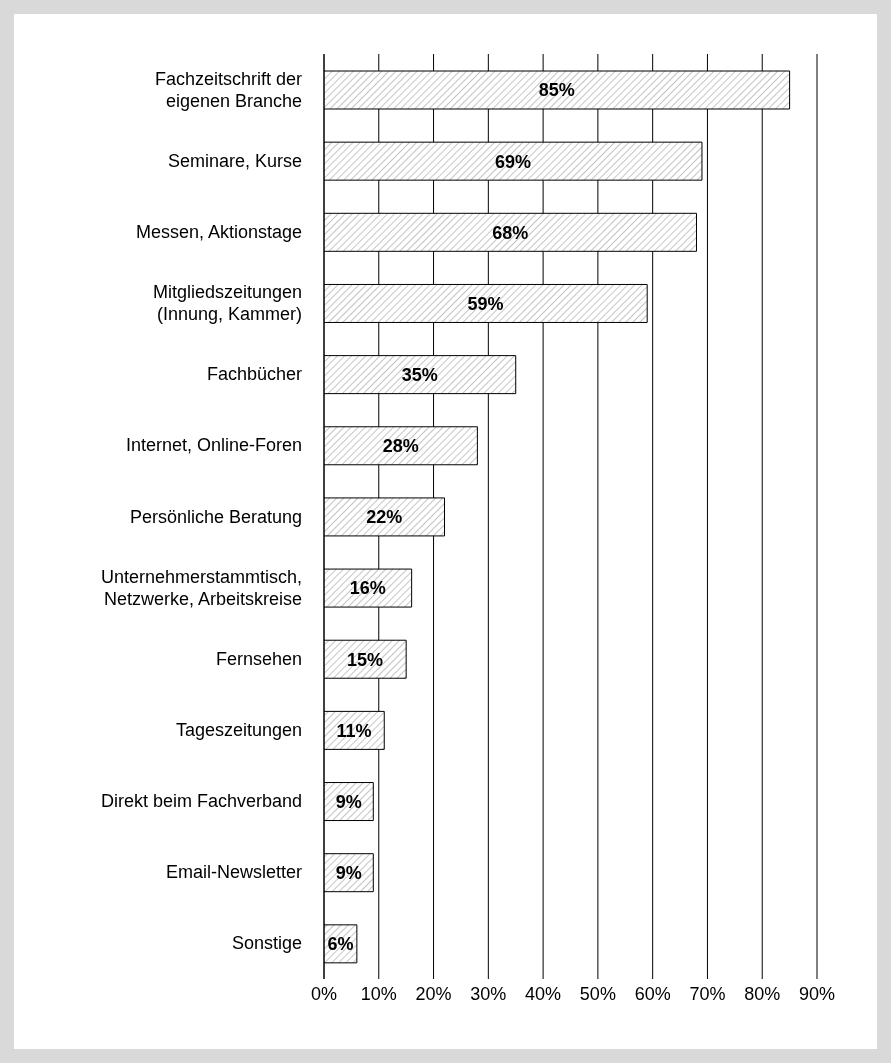  What do you see at coordinates (254, 374) in the screenshot?
I see `y-tick-label: Fachbücher` at bounding box center [254, 374].